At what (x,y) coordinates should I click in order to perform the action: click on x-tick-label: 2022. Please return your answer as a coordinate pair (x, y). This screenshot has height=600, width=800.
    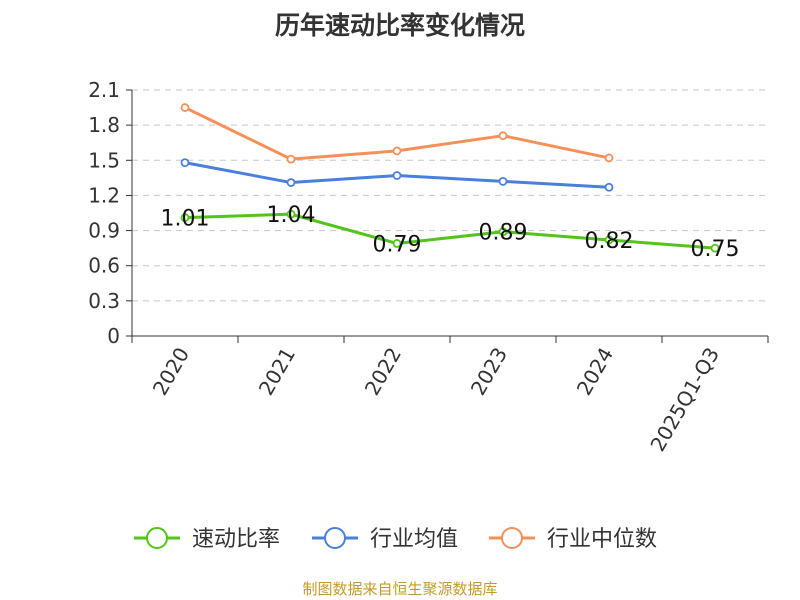
    Looking at the image, I should click on (383, 371).